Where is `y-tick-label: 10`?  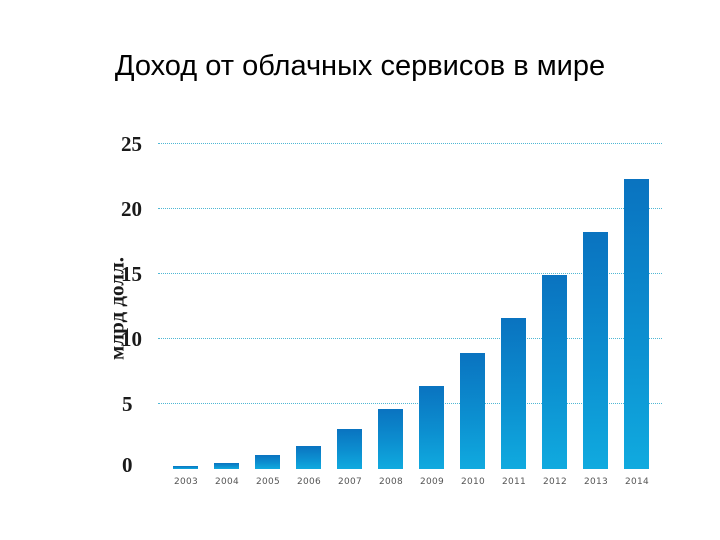
y-tick-label: 10 is located at coordinates (131, 339).